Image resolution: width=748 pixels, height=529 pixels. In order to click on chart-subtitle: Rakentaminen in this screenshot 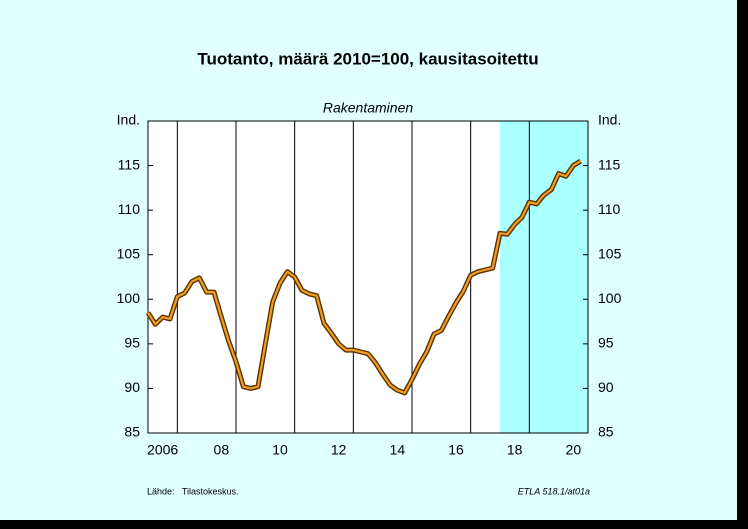, I will do `click(368, 108)`.